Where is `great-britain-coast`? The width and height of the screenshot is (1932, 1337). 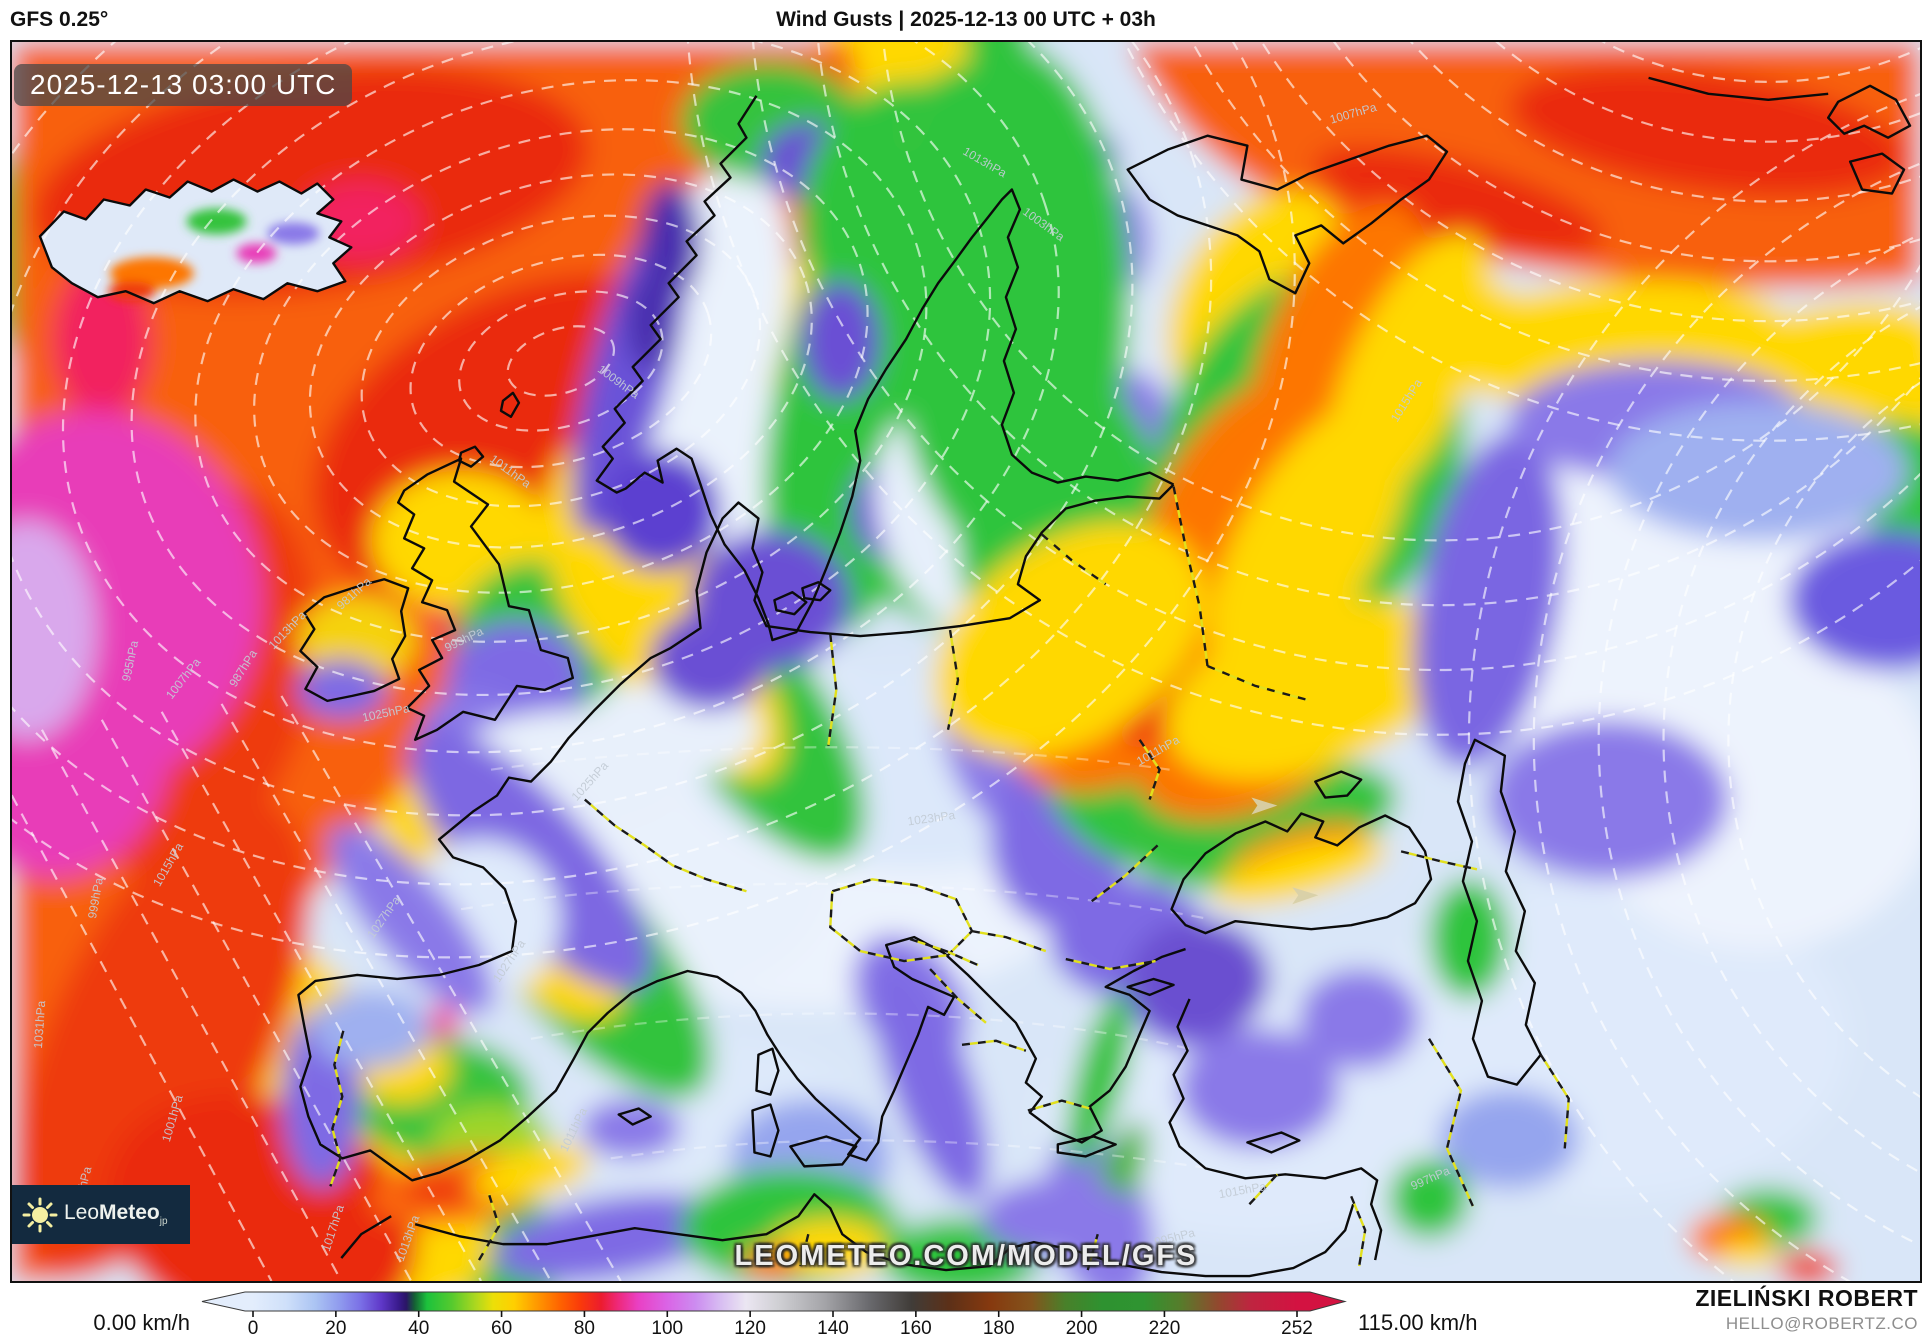
great-britain-coast is located at coordinates (485, 599).